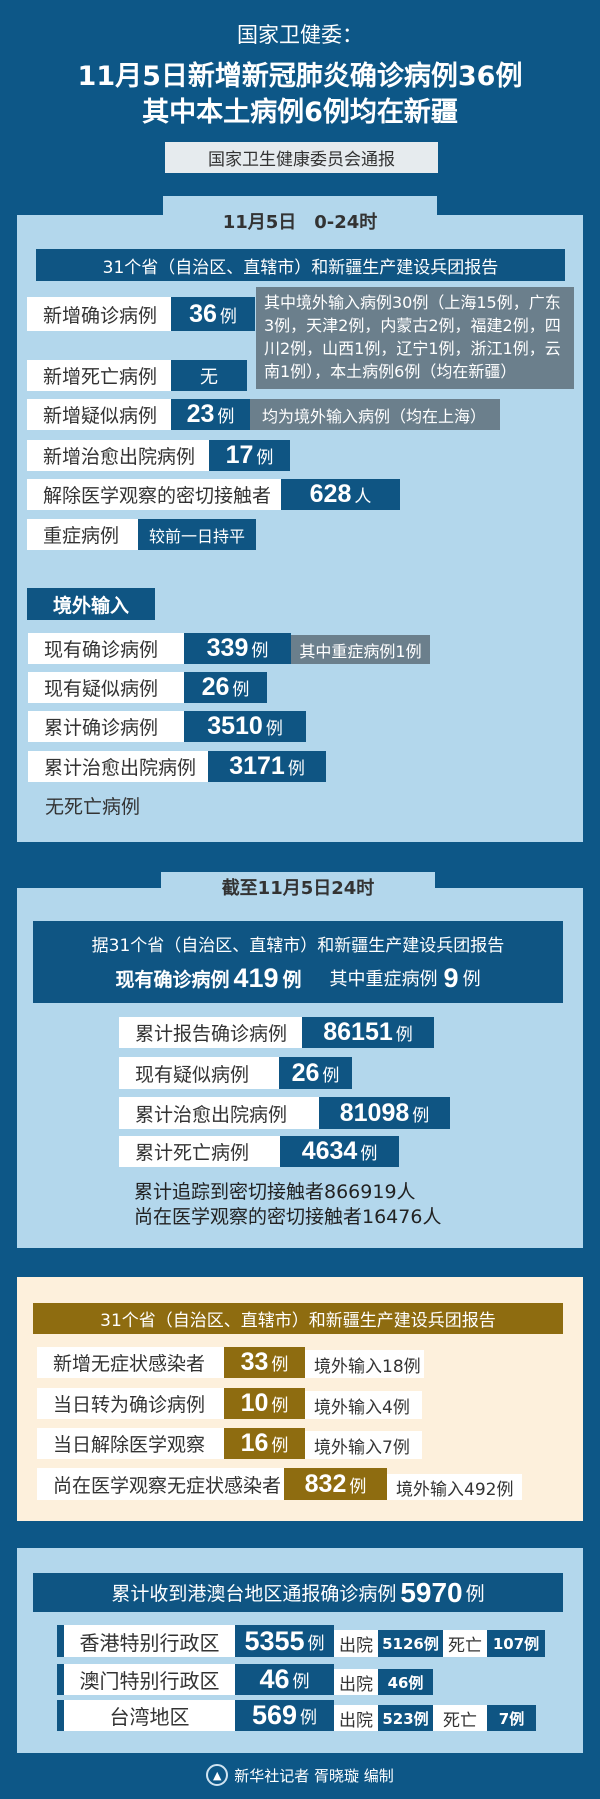 The image size is (600, 1799). Describe the element at coordinates (460, 1718) in the screenshot. I see `taiwan-deaths-label: 死亡` at that location.